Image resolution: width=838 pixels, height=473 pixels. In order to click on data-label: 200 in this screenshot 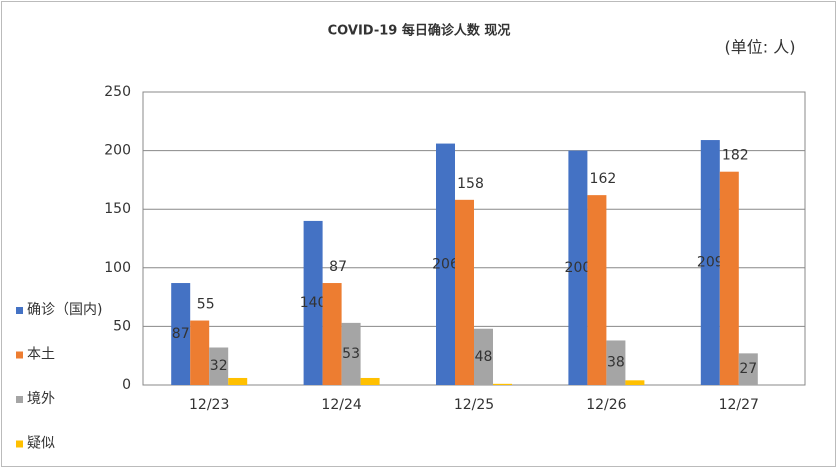, I will do `click(578, 268)`.